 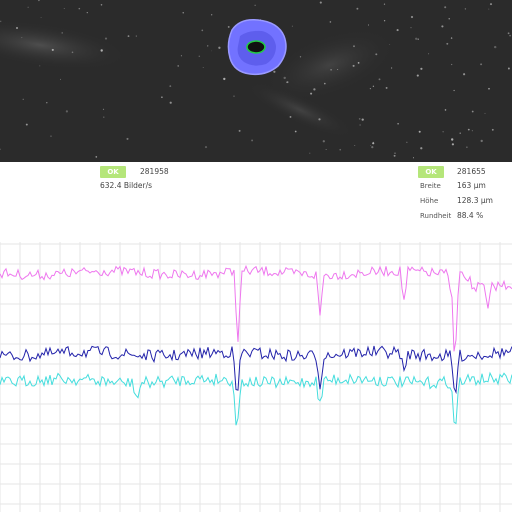 What do you see at coordinates (431, 172) in the screenshot?
I see `right-status-badge: OK` at bounding box center [431, 172].